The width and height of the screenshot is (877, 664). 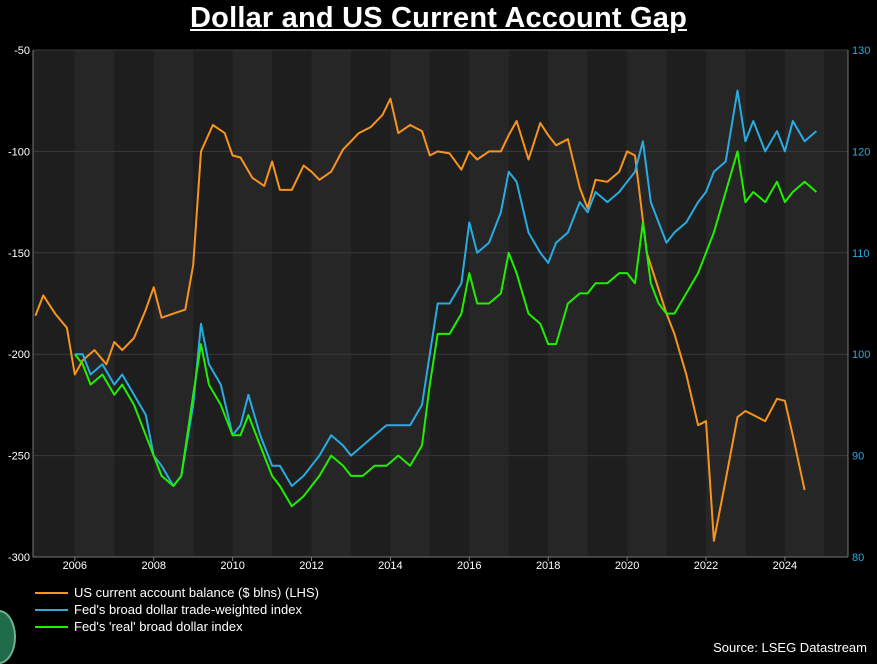 What do you see at coordinates (858, 558) in the screenshot?
I see `right-tick-label: 80` at bounding box center [858, 558].